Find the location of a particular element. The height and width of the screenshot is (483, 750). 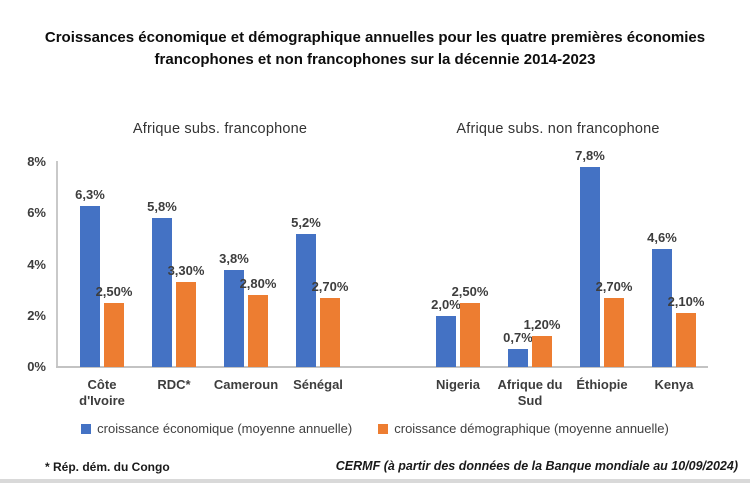

bar-economic-cameroun is located at coordinates (234, 318).